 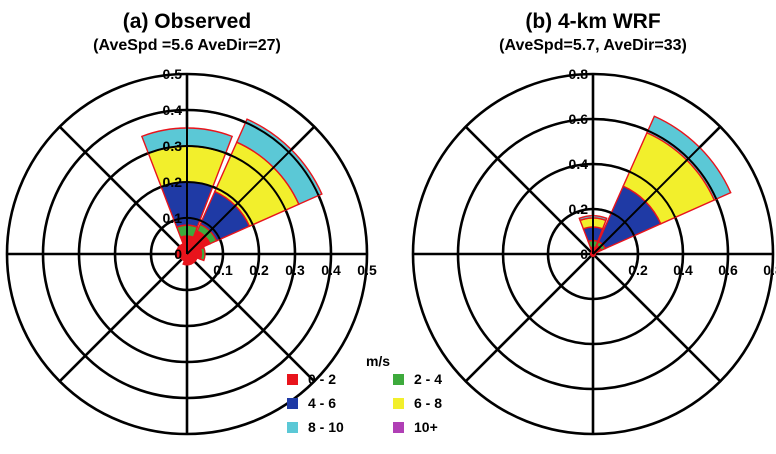 What do you see at coordinates (364, 394) in the screenshot?
I see `legend: m/s 0 - 2 2 - 4 4 - 6 6 - 8 8 - 10 10+` at bounding box center [364, 394].